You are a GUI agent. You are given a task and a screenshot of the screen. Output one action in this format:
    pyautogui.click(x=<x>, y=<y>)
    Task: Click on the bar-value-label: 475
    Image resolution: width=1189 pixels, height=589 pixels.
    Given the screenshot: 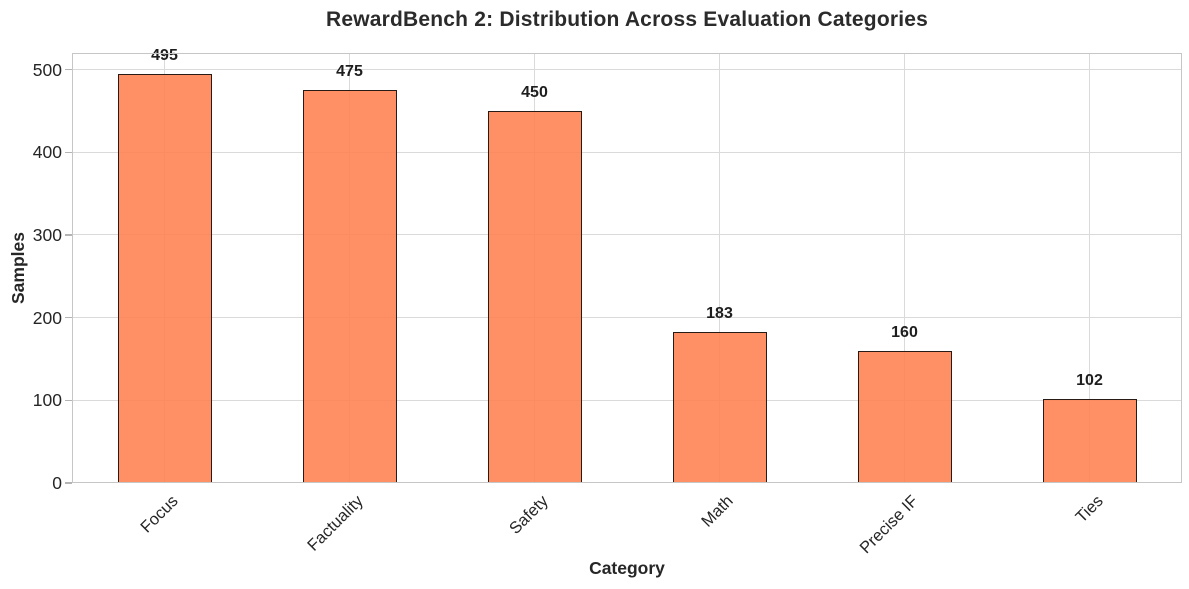 What is the action you would take?
    pyautogui.click(x=349, y=72)
    